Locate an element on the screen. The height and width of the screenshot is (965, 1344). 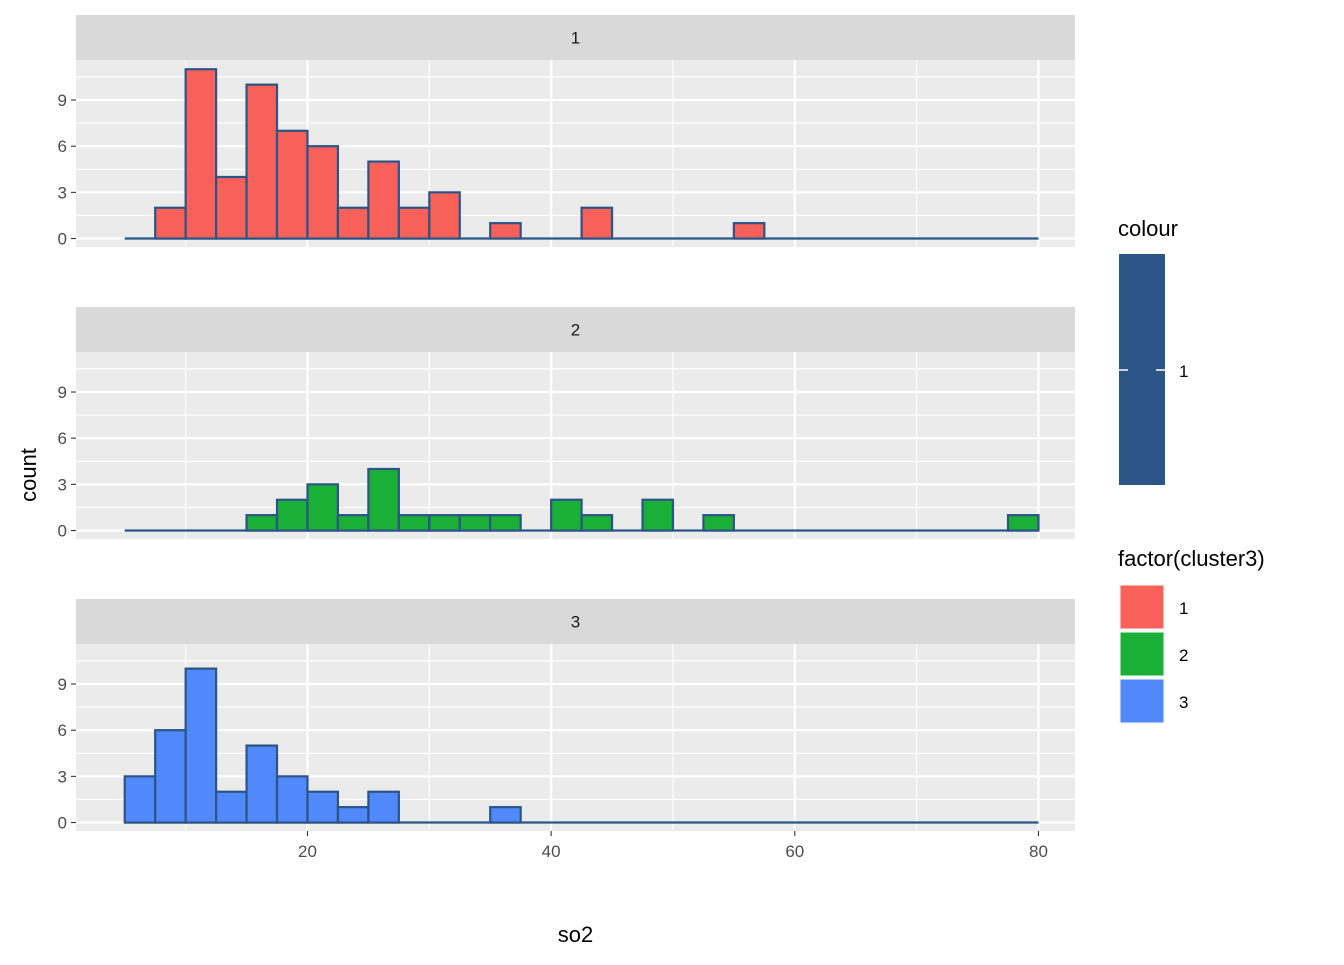
legend-key-label: 2 is located at coordinates (1183, 655).